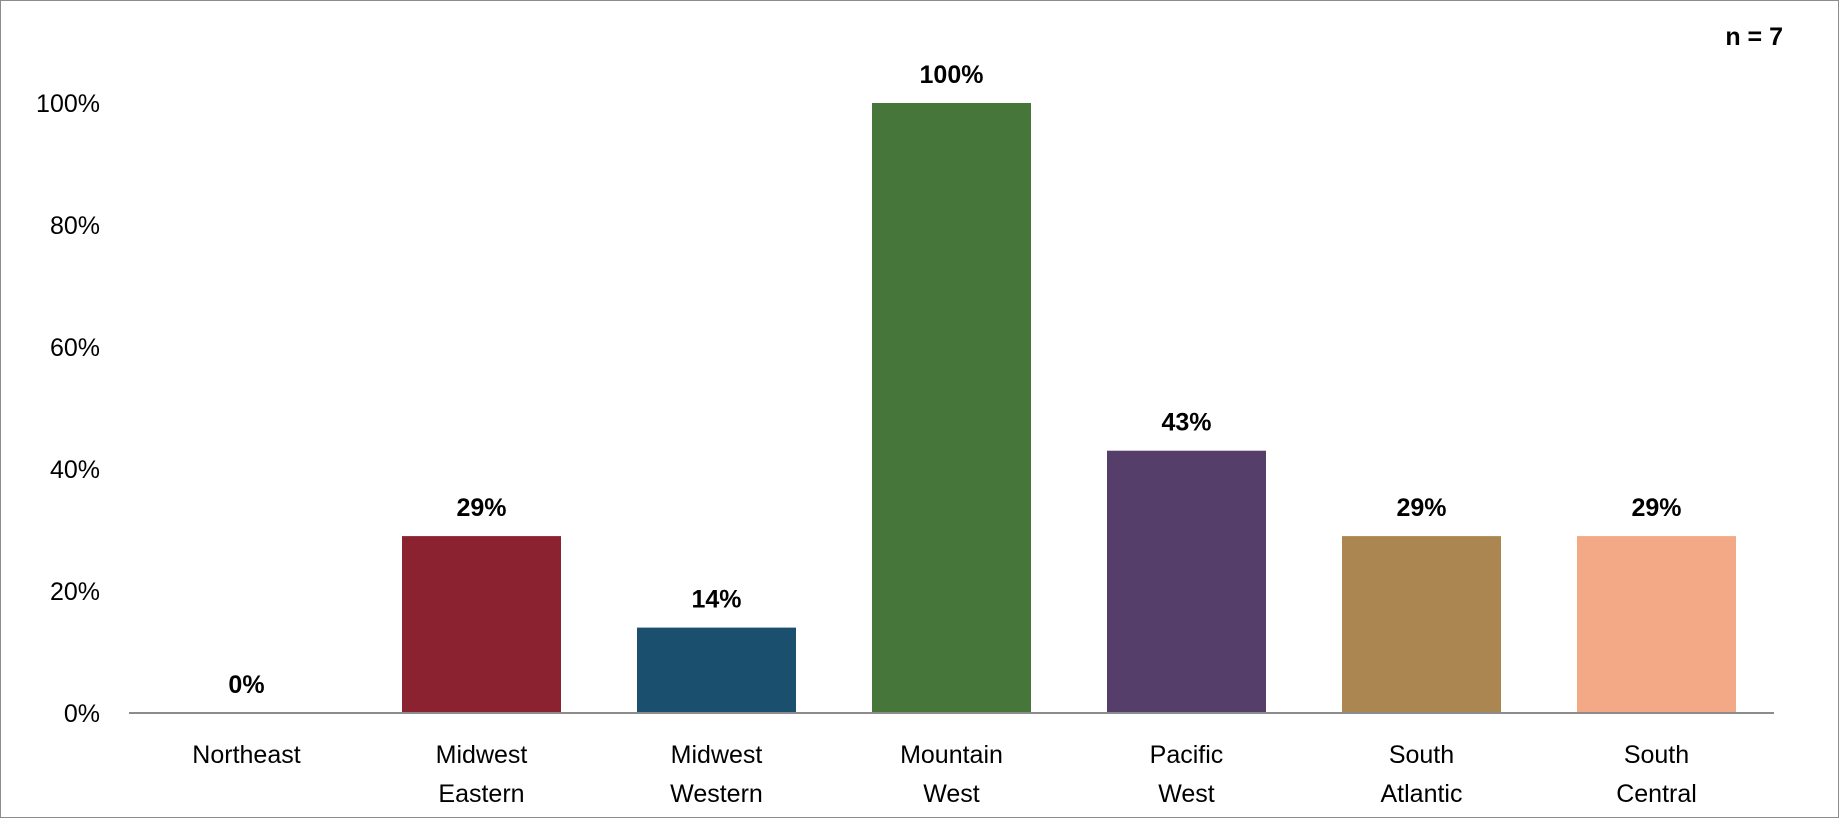  I want to click on x-tick-label-line: Eastern, so click(481, 794).